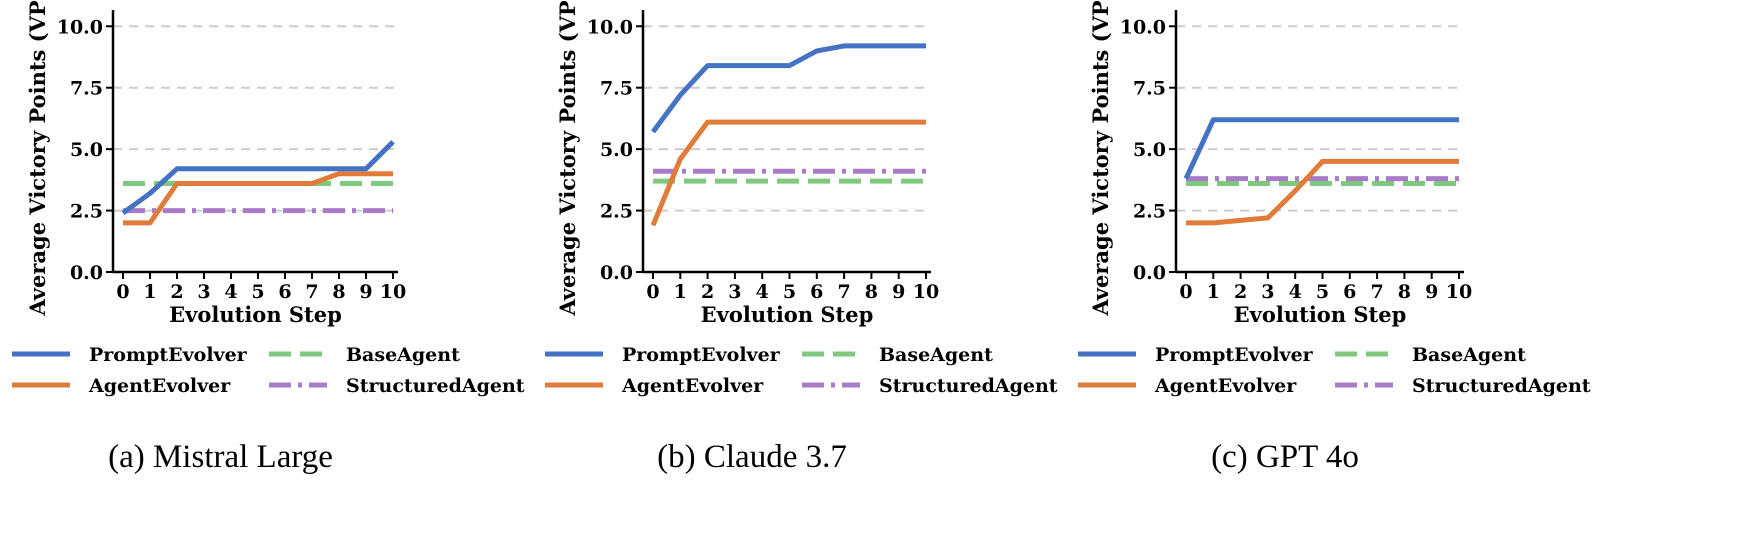 The width and height of the screenshot is (1762, 552). What do you see at coordinates (1285, 457) in the screenshot?
I see `panel-caption: (c) GPT 4o` at bounding box center [1285, 457].